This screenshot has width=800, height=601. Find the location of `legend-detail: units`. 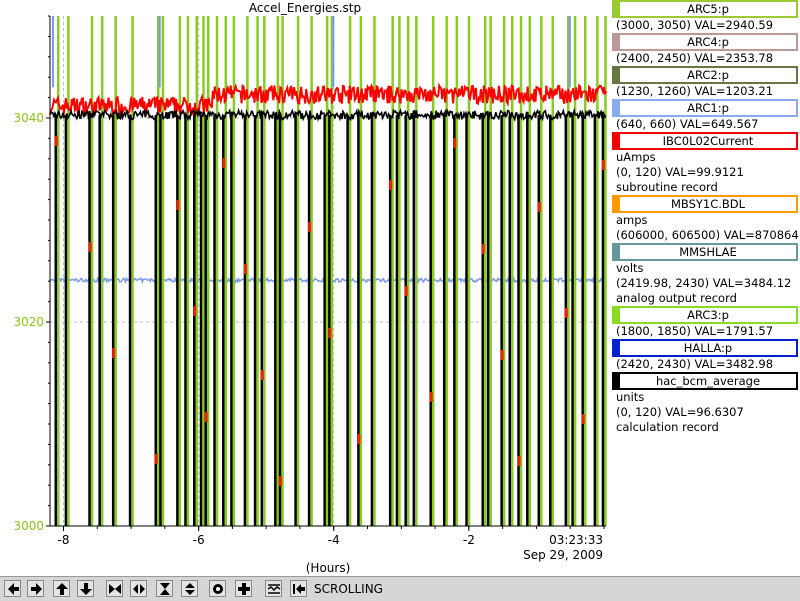

legend-detail: units is located at coordinates (630, 397).